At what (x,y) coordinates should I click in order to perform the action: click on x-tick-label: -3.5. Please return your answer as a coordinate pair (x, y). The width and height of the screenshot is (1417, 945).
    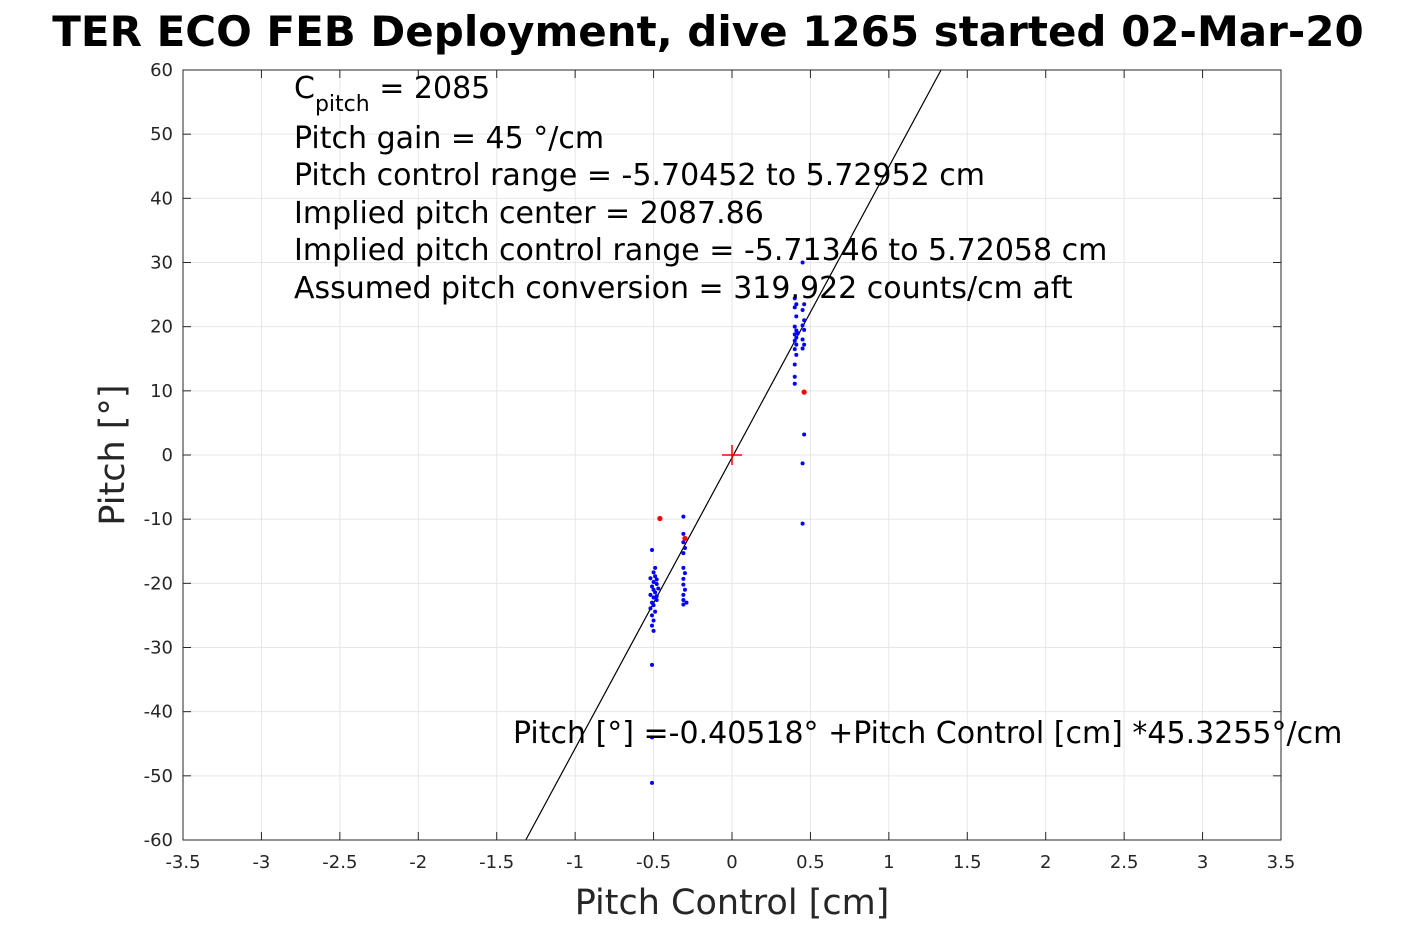
    Looking at the image, I should click on (182, 862).